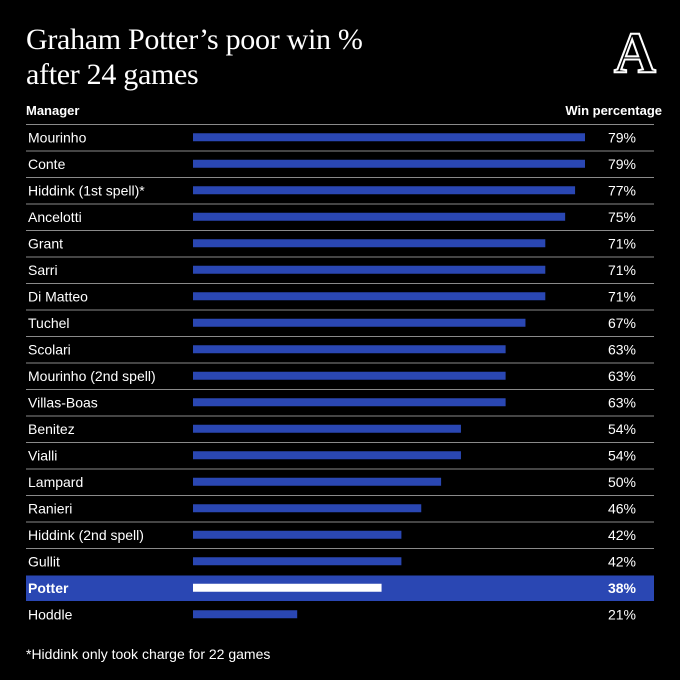  What do you see at coordinates (340, 124) in the screenshot?
I see `header-divider` at bounding box center [340, 124].